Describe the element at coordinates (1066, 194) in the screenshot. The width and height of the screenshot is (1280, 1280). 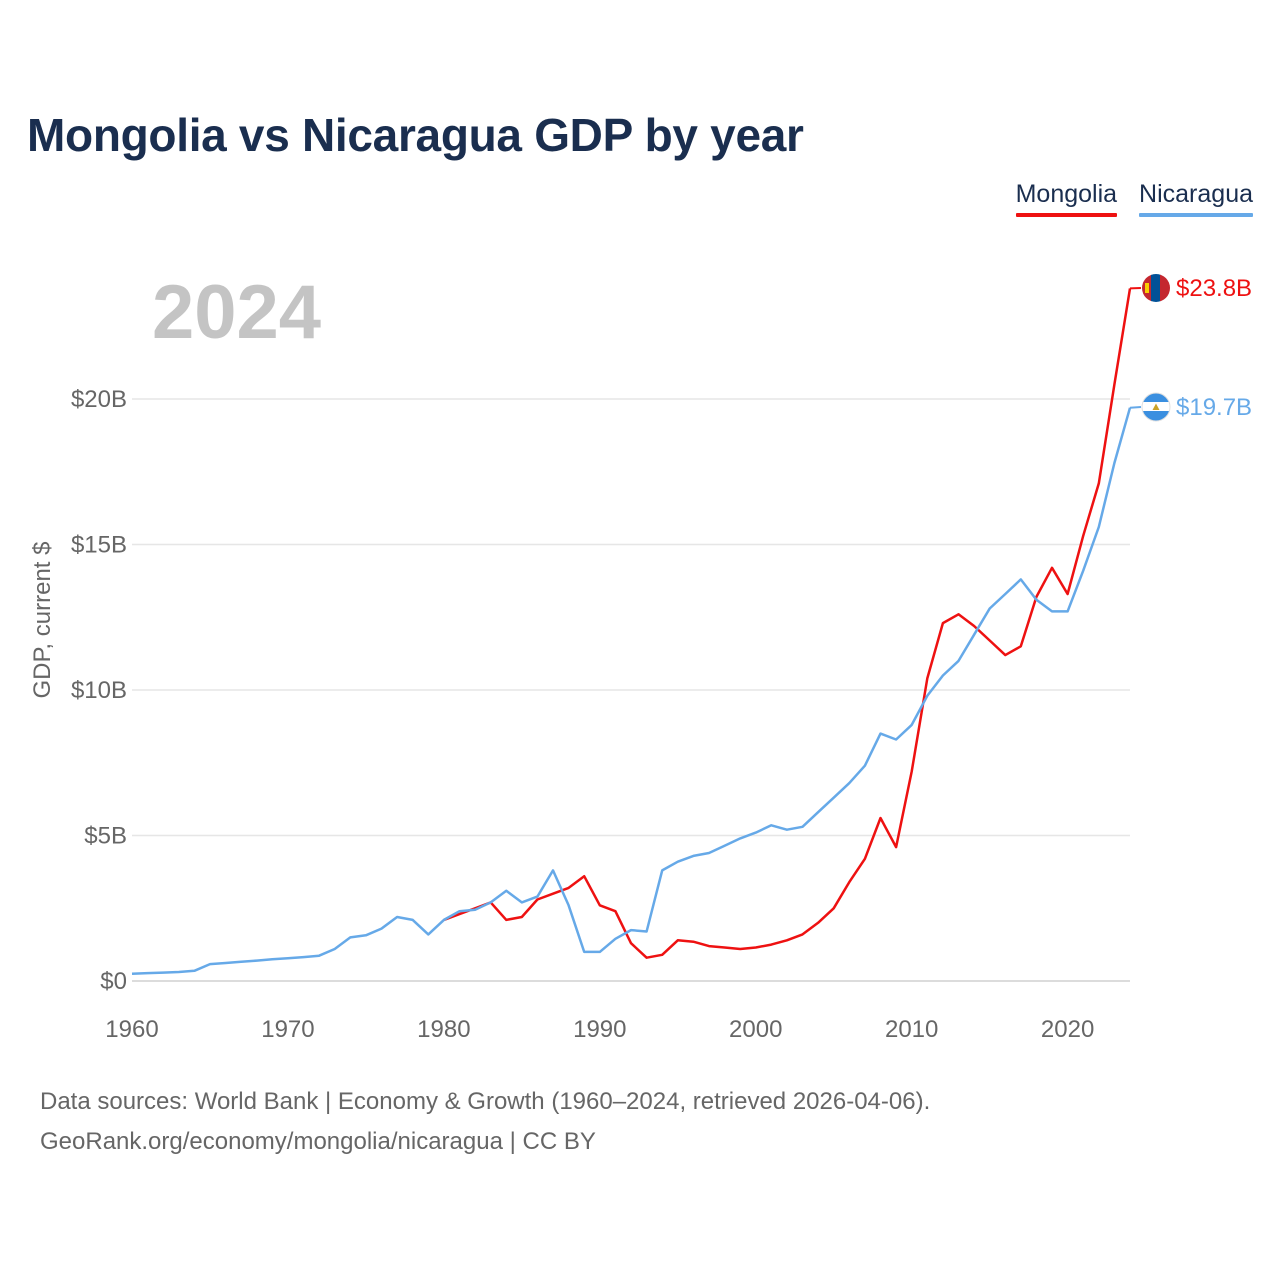
I see `legend-label-mongolia: Mongolia` at that location.